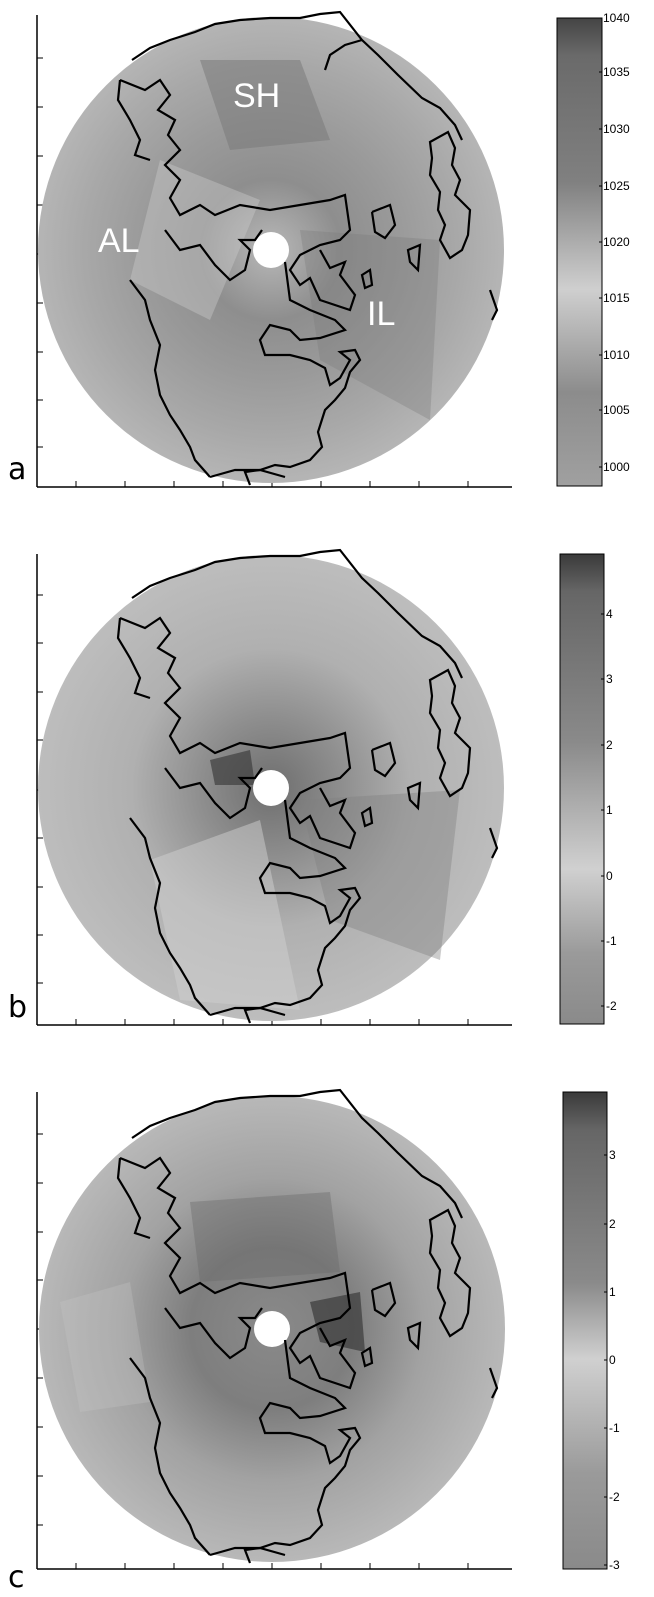 This screenshot has width=654, height=1597. What do you see at coordinates (616, 242) in the screenshot?
I see `colorbar-a-tick: 1020` at bounding box center [616, 242].